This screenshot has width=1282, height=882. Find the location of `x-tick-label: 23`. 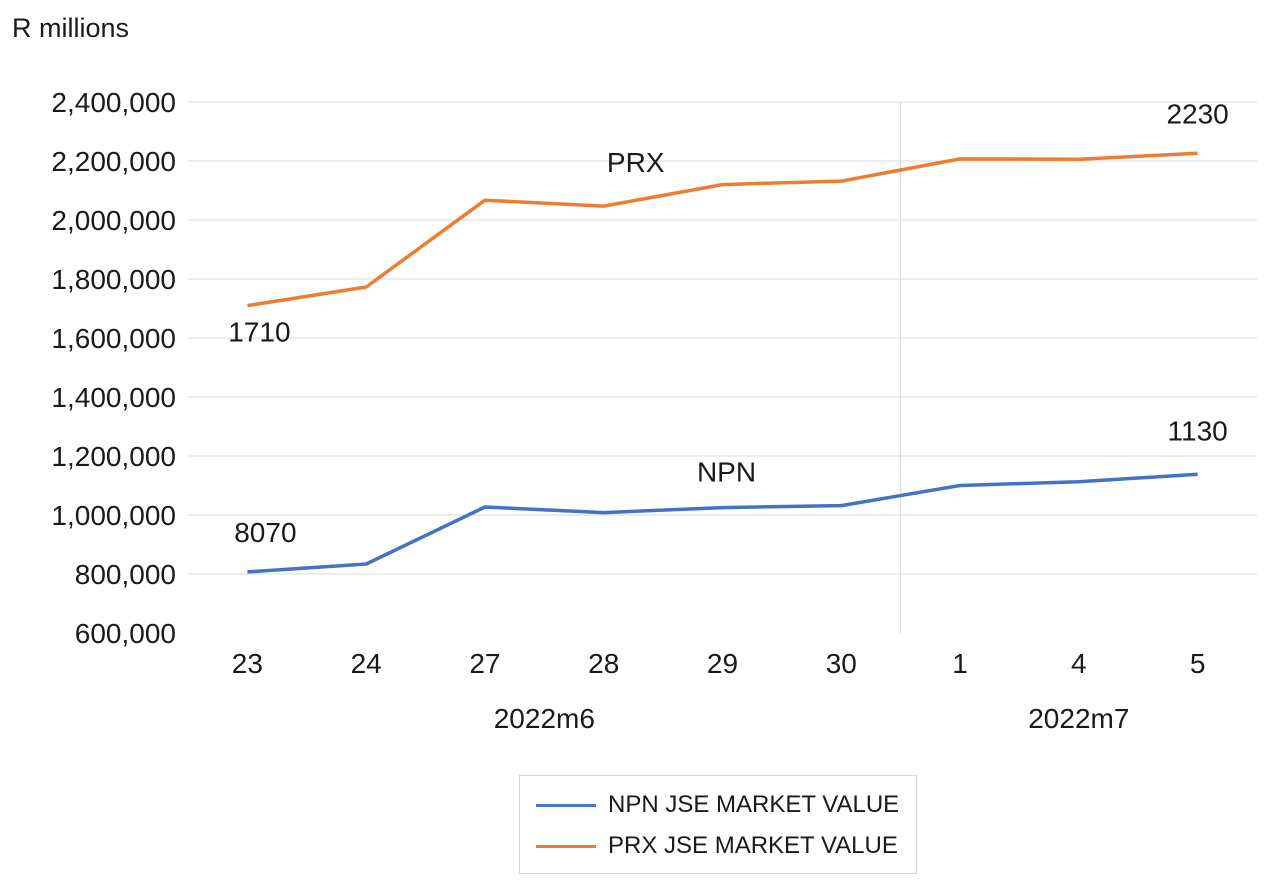

x-tick-label: 23 is located at coordinates (247, 663).